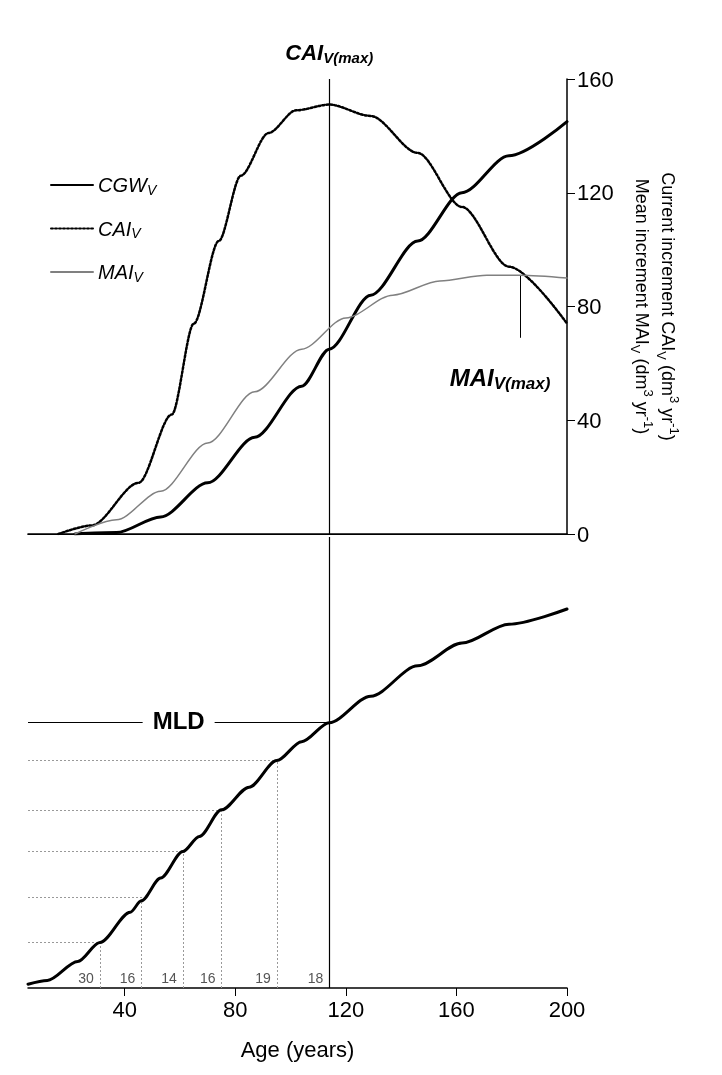 This screenshot has height=1075, width=722. I want to click on x-tick-label: 160, so click(456, 1009).